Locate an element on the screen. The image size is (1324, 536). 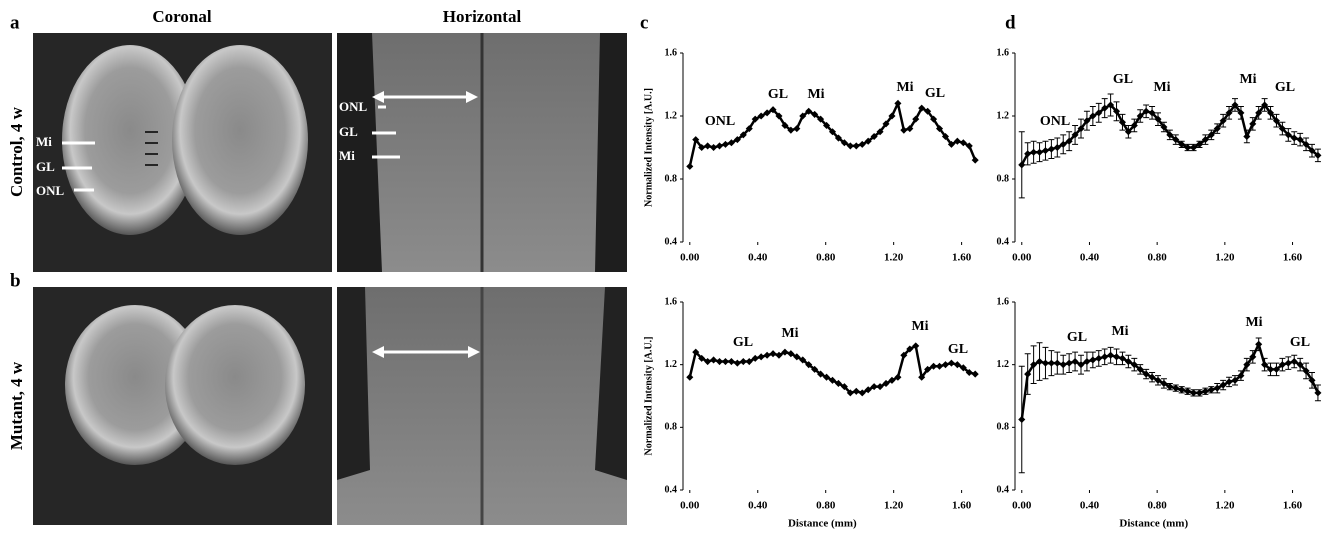
y-tick-label: 0.8 is located at coordinates (1003, 427).